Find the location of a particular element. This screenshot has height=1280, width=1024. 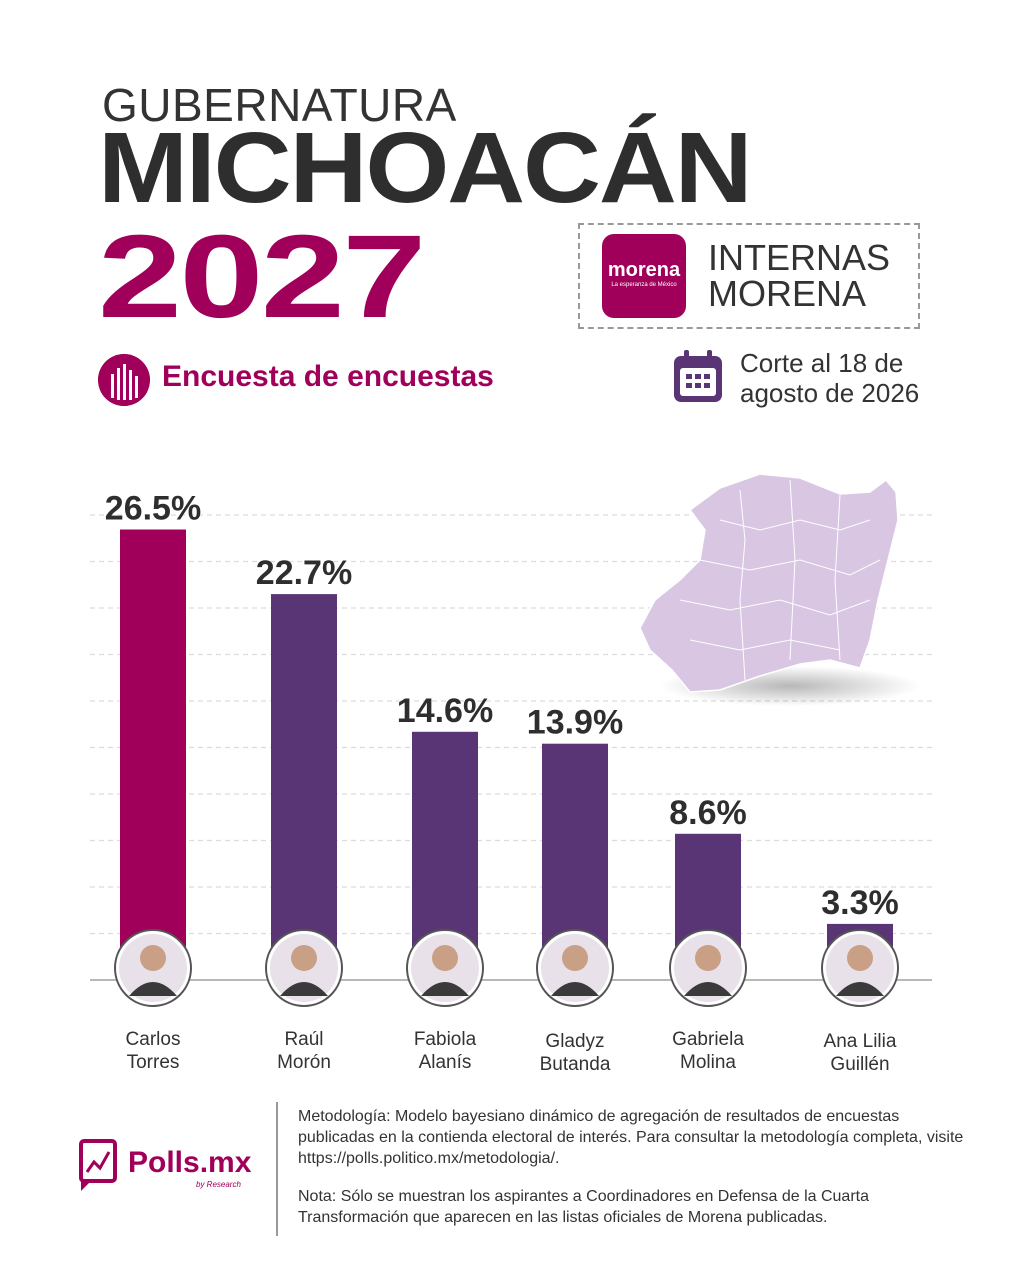

title-line-1: GUBERNATURA is located at coordinates (279, 105).